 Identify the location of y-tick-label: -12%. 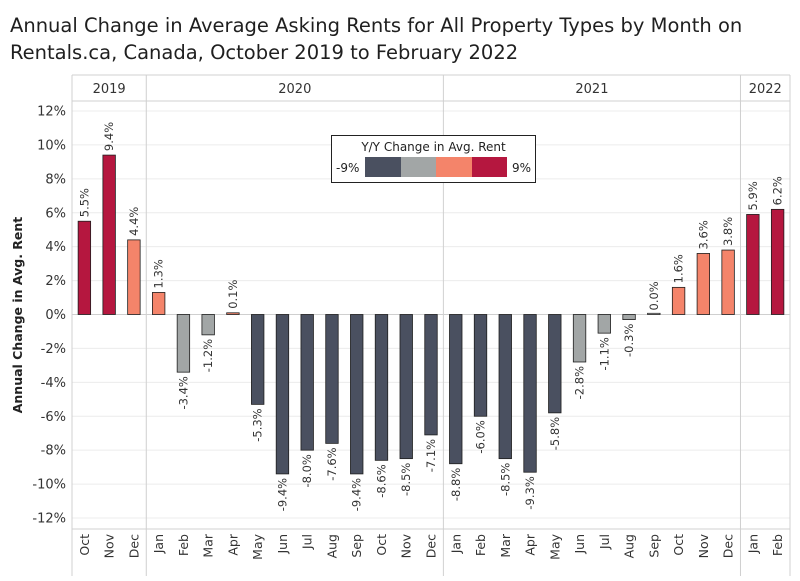
(49, 519).